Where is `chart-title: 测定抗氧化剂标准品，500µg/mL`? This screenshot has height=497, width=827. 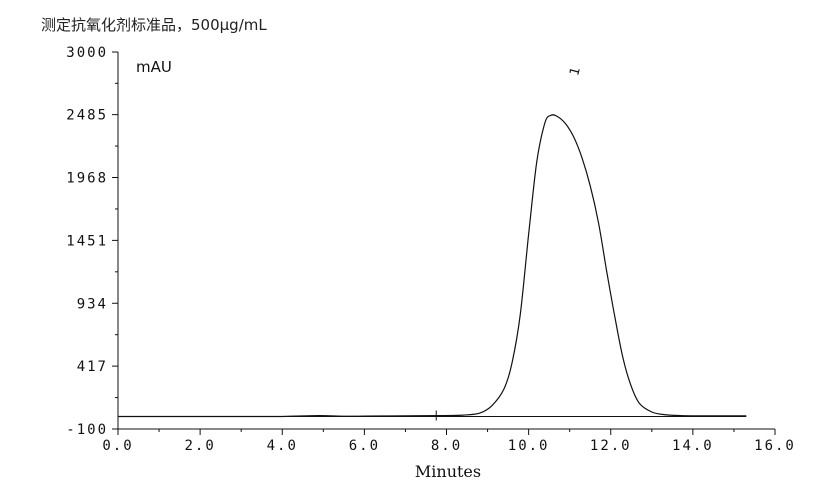 chart-title: 测定抗氧化剂标准品，500µg/mL is located at coordinates (154, 25).